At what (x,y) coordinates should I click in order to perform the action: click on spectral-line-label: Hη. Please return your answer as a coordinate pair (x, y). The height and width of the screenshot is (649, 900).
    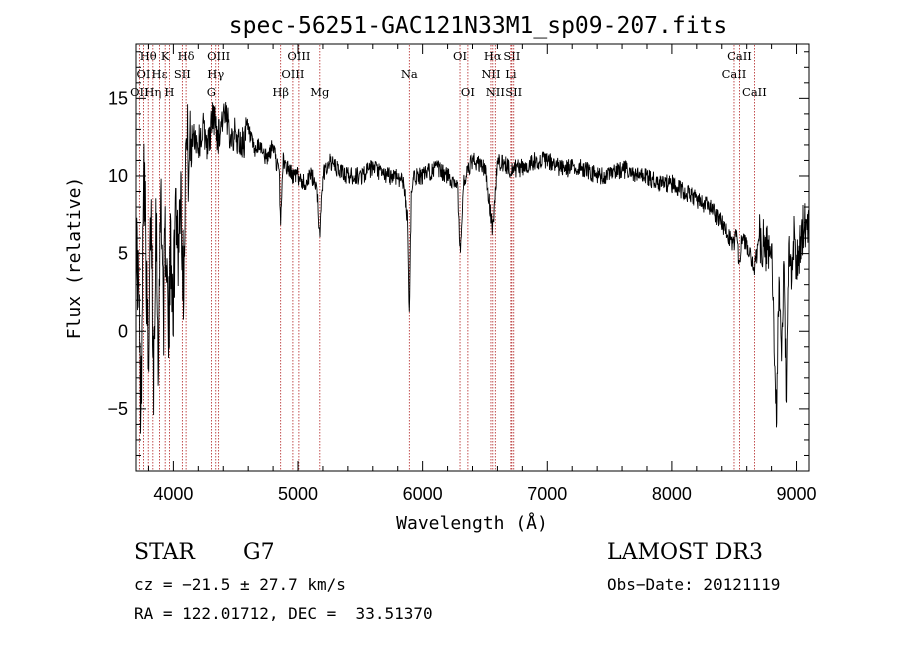
    Looking at the image, I should click on (152, 92).